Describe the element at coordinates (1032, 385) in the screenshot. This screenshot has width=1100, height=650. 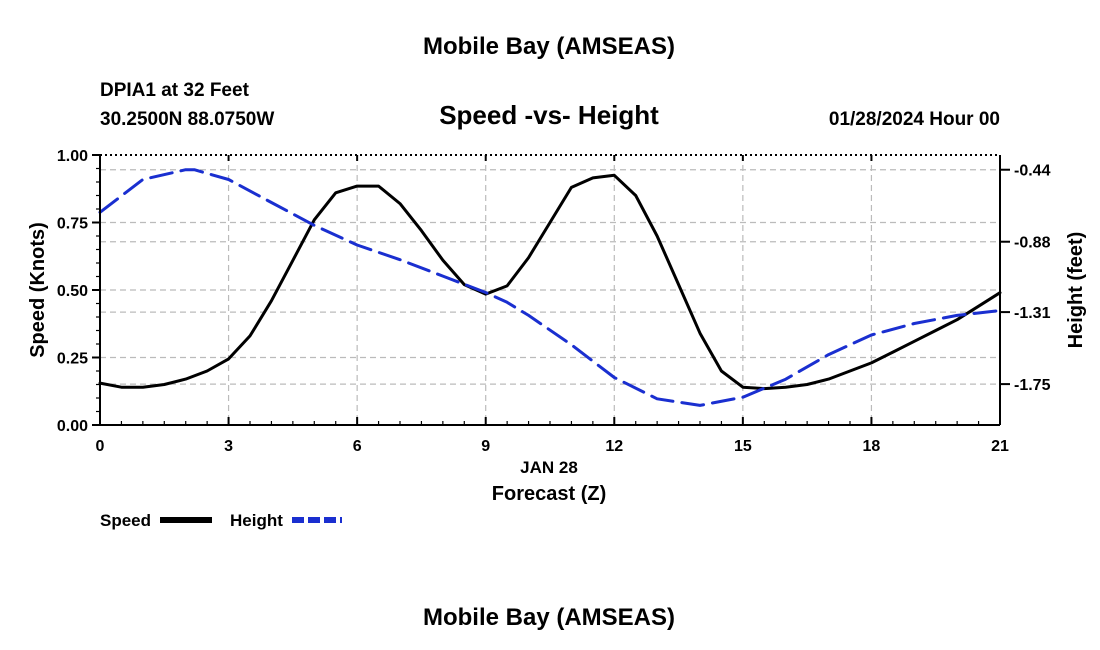
I see `y2-tick-label: -1.75` at that location.